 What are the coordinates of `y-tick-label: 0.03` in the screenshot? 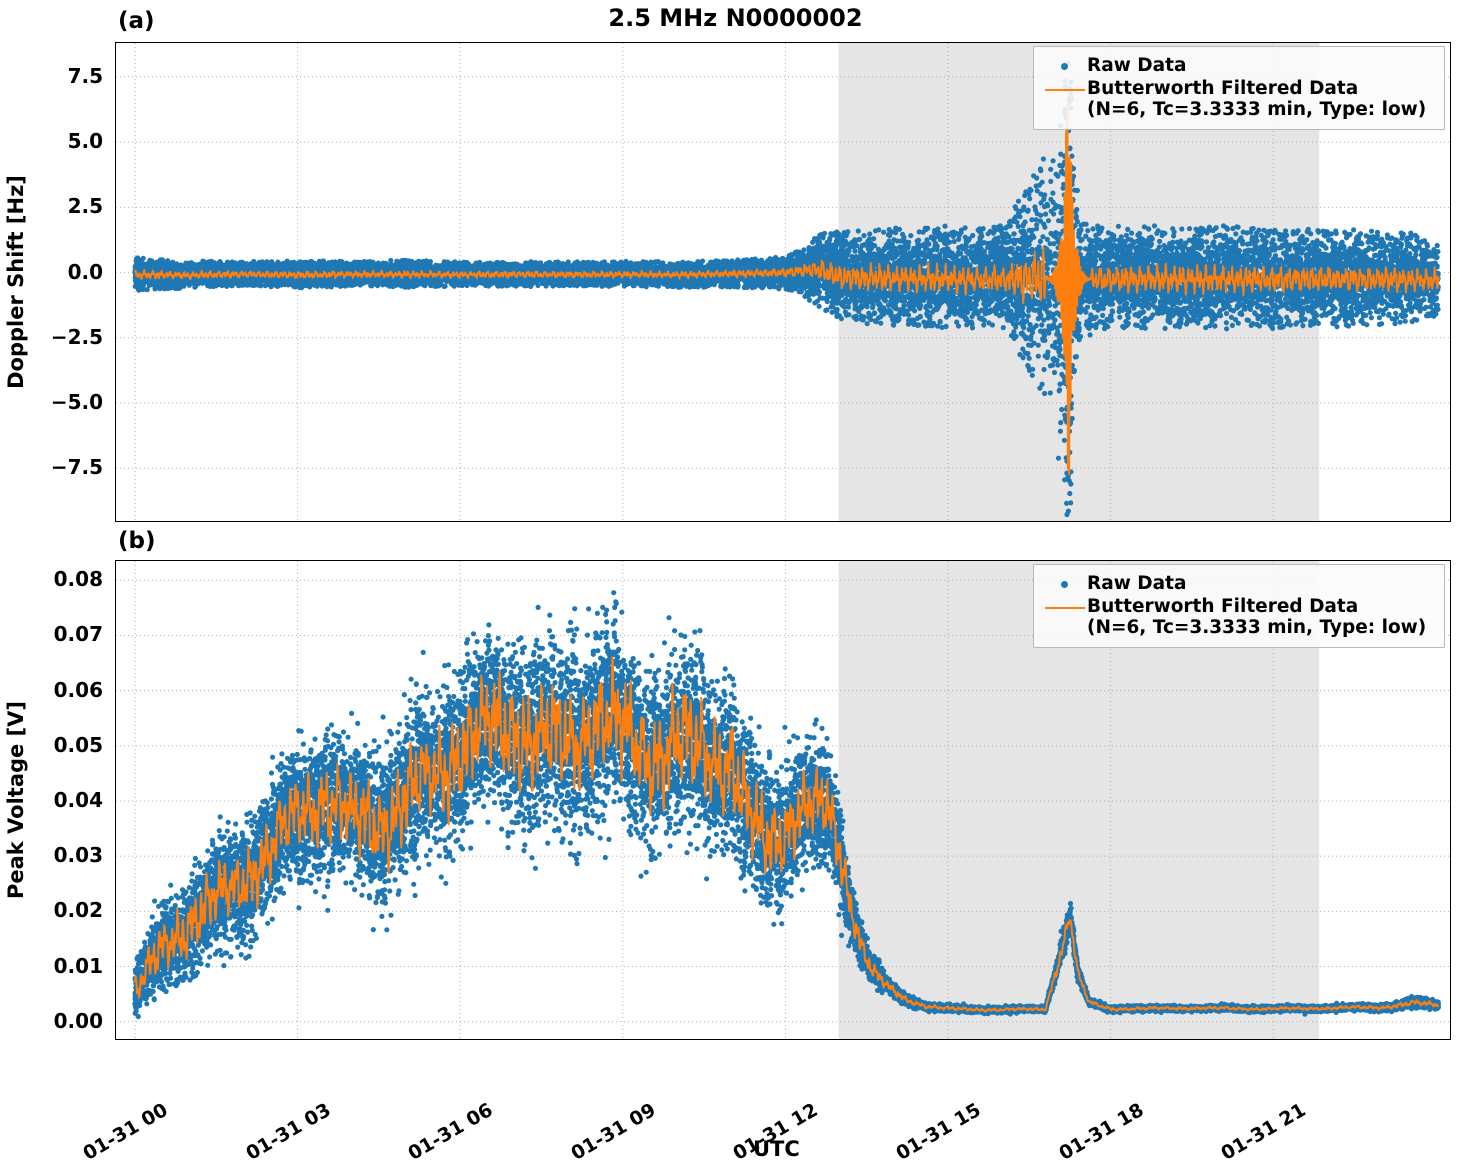 It's located at (78, 855).